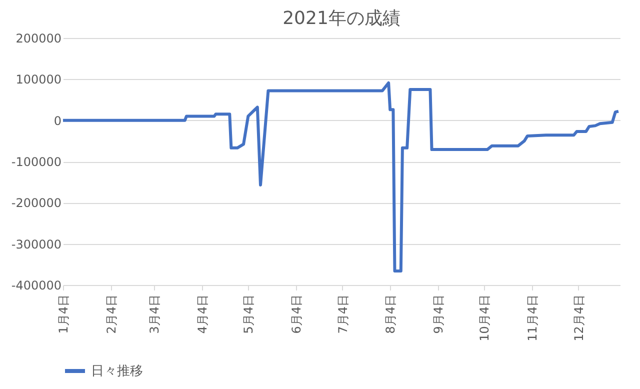  What do you see at coordinates (36, 203) in the screenshot?
I see `y-tick-label: -200000` at bounding box center [36, 203].